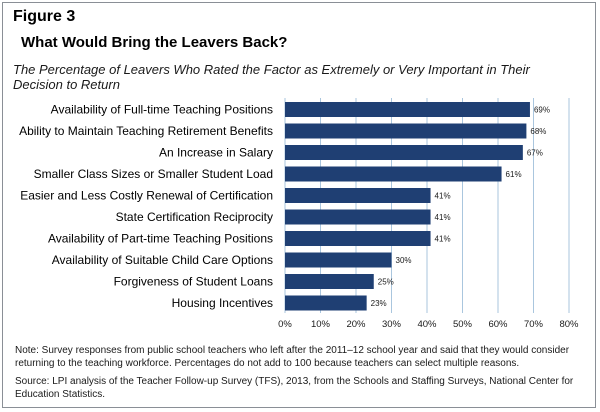 The height and width of the screenshot is (412, 600). Describe the element at coordinates (222, 303) in the screenshot. I see `category-label: Housing Incentives` at that location.